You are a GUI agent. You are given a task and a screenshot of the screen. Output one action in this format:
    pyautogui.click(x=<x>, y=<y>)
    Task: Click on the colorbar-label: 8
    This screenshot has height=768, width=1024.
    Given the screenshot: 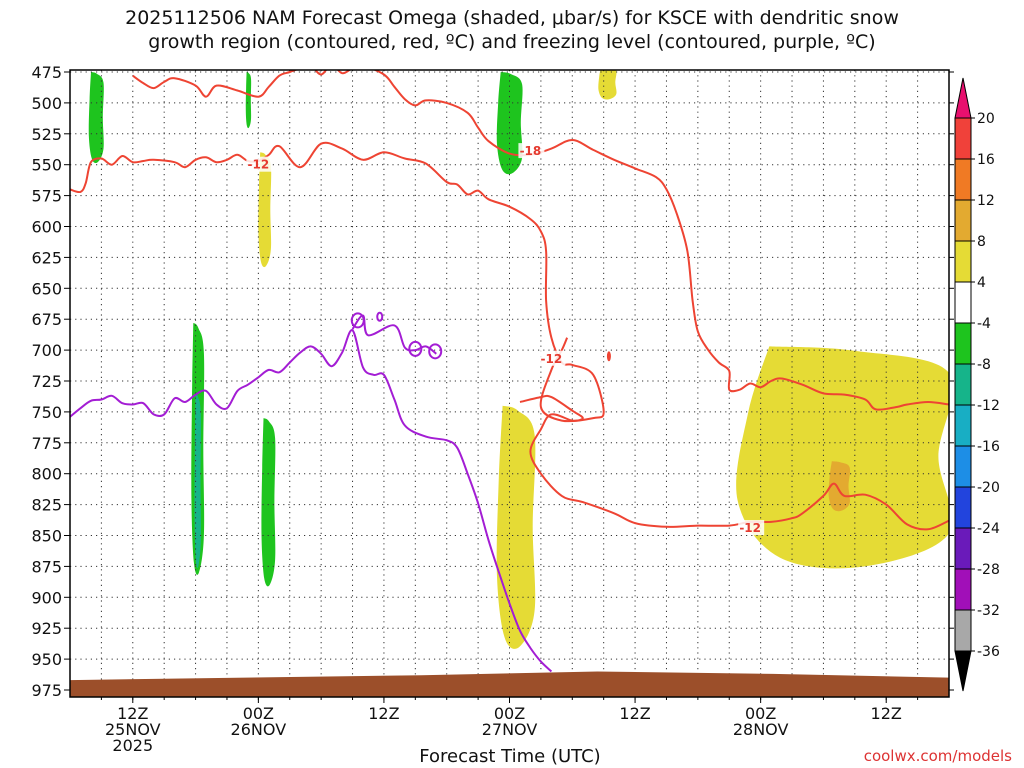 What is the action you would take?
    pyautogui.click(x=981, y=242)
    